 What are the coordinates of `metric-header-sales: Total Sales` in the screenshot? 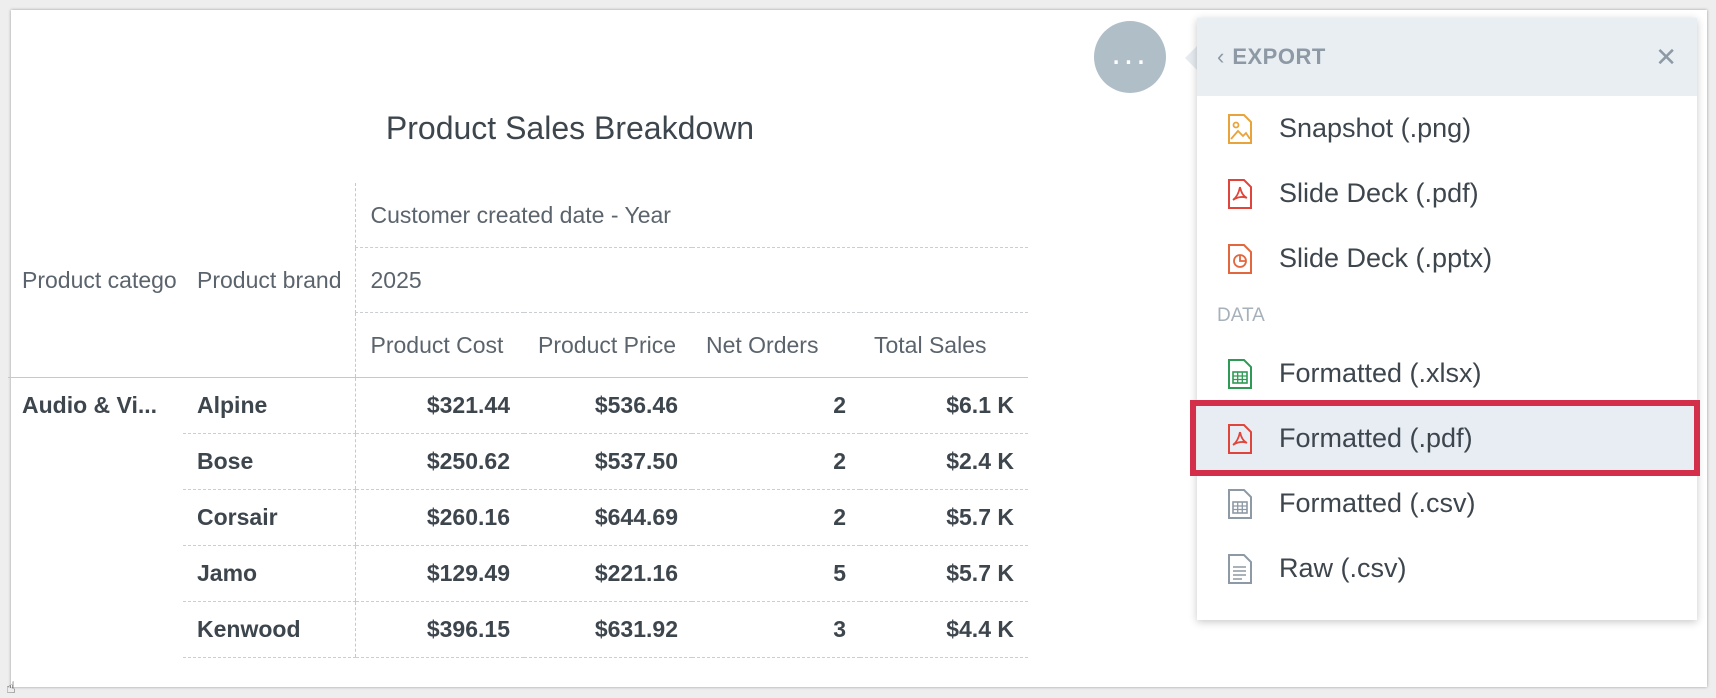 It's located at (943, 345).